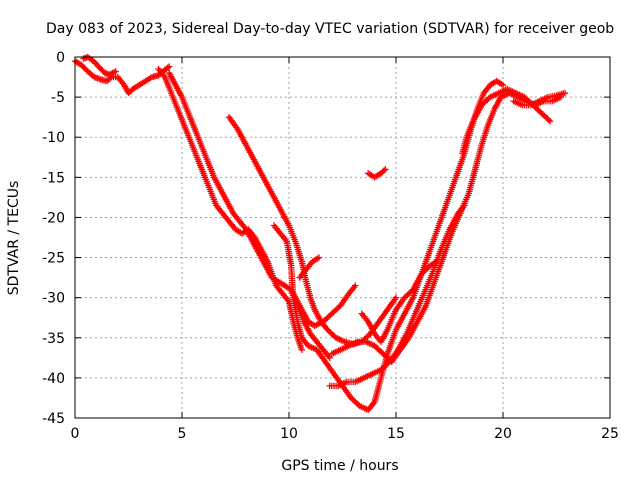 This screenshot has width=640, height=480. I want to click on series-track-i, so click(399, 301).